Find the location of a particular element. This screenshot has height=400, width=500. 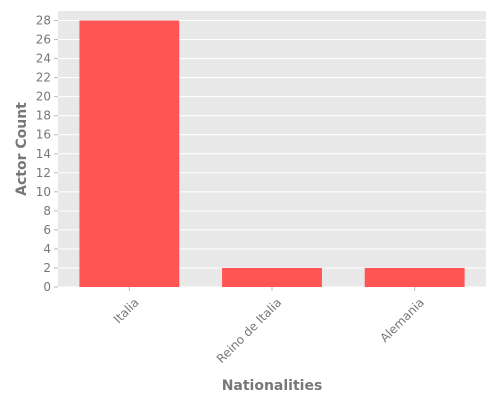

y-axis-title: Actor Count is located at coordinates (22, 149).